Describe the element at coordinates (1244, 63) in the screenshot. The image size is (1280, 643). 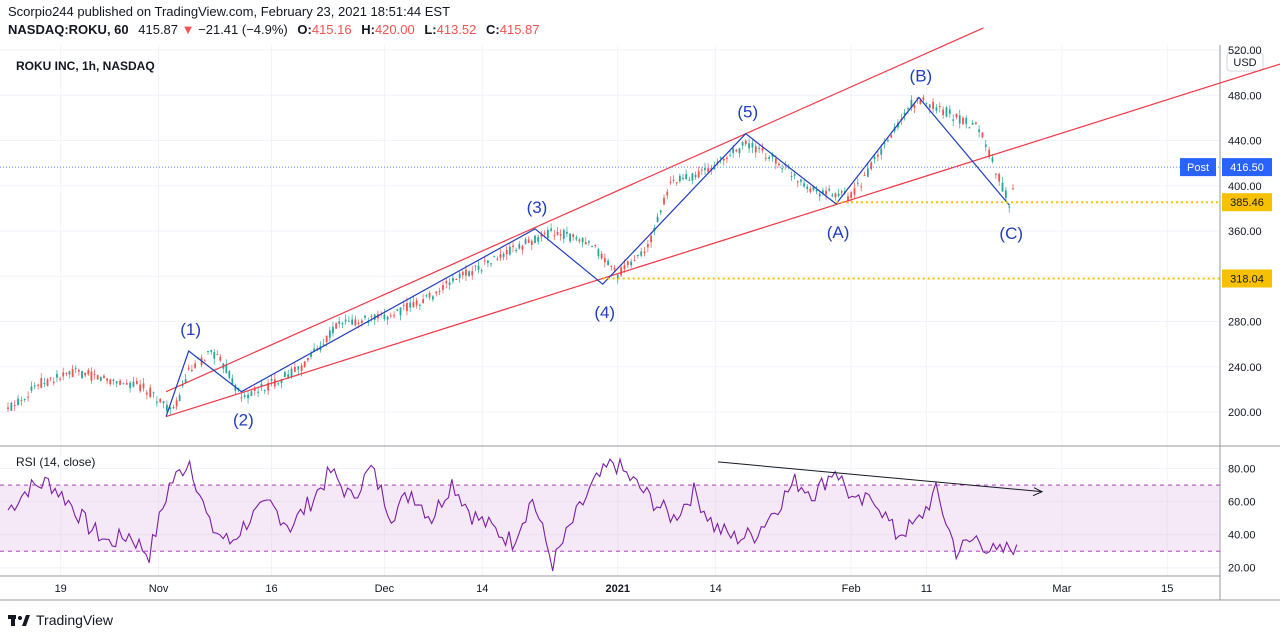
I see `currency-label: USD` at that location.